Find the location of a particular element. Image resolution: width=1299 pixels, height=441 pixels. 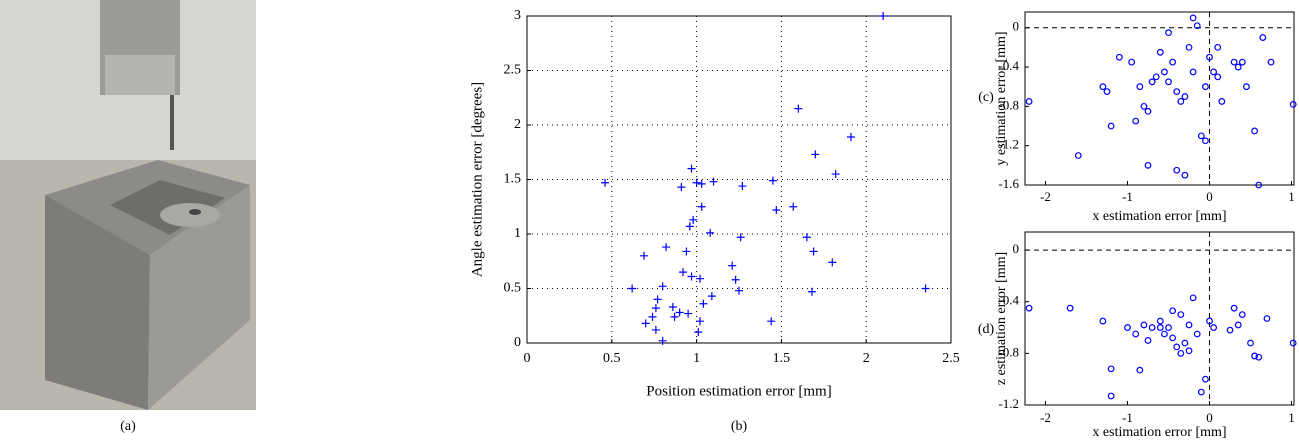

y-tick-label: -0.8 is located at coordinates (1008, 104).